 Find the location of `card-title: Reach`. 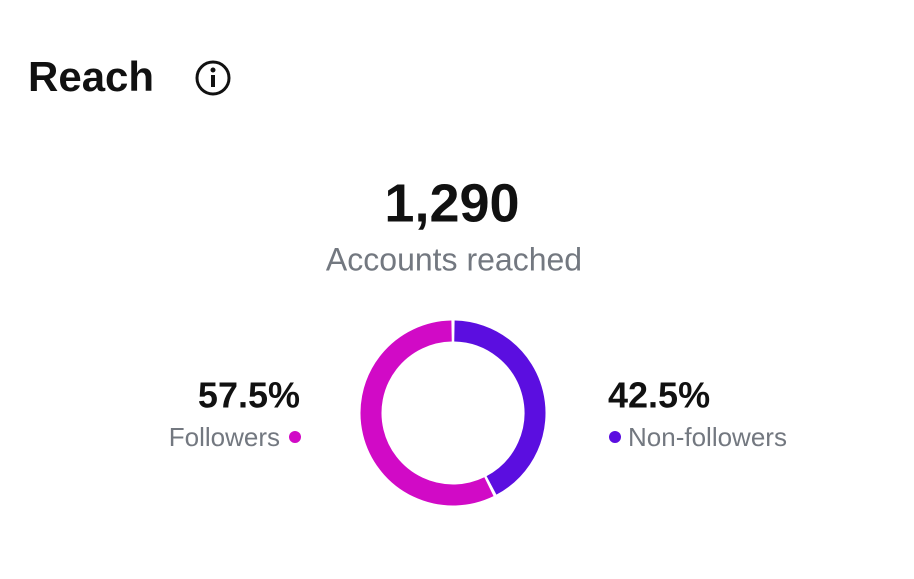

card-title: Reach is located at coordinates (91, 76).